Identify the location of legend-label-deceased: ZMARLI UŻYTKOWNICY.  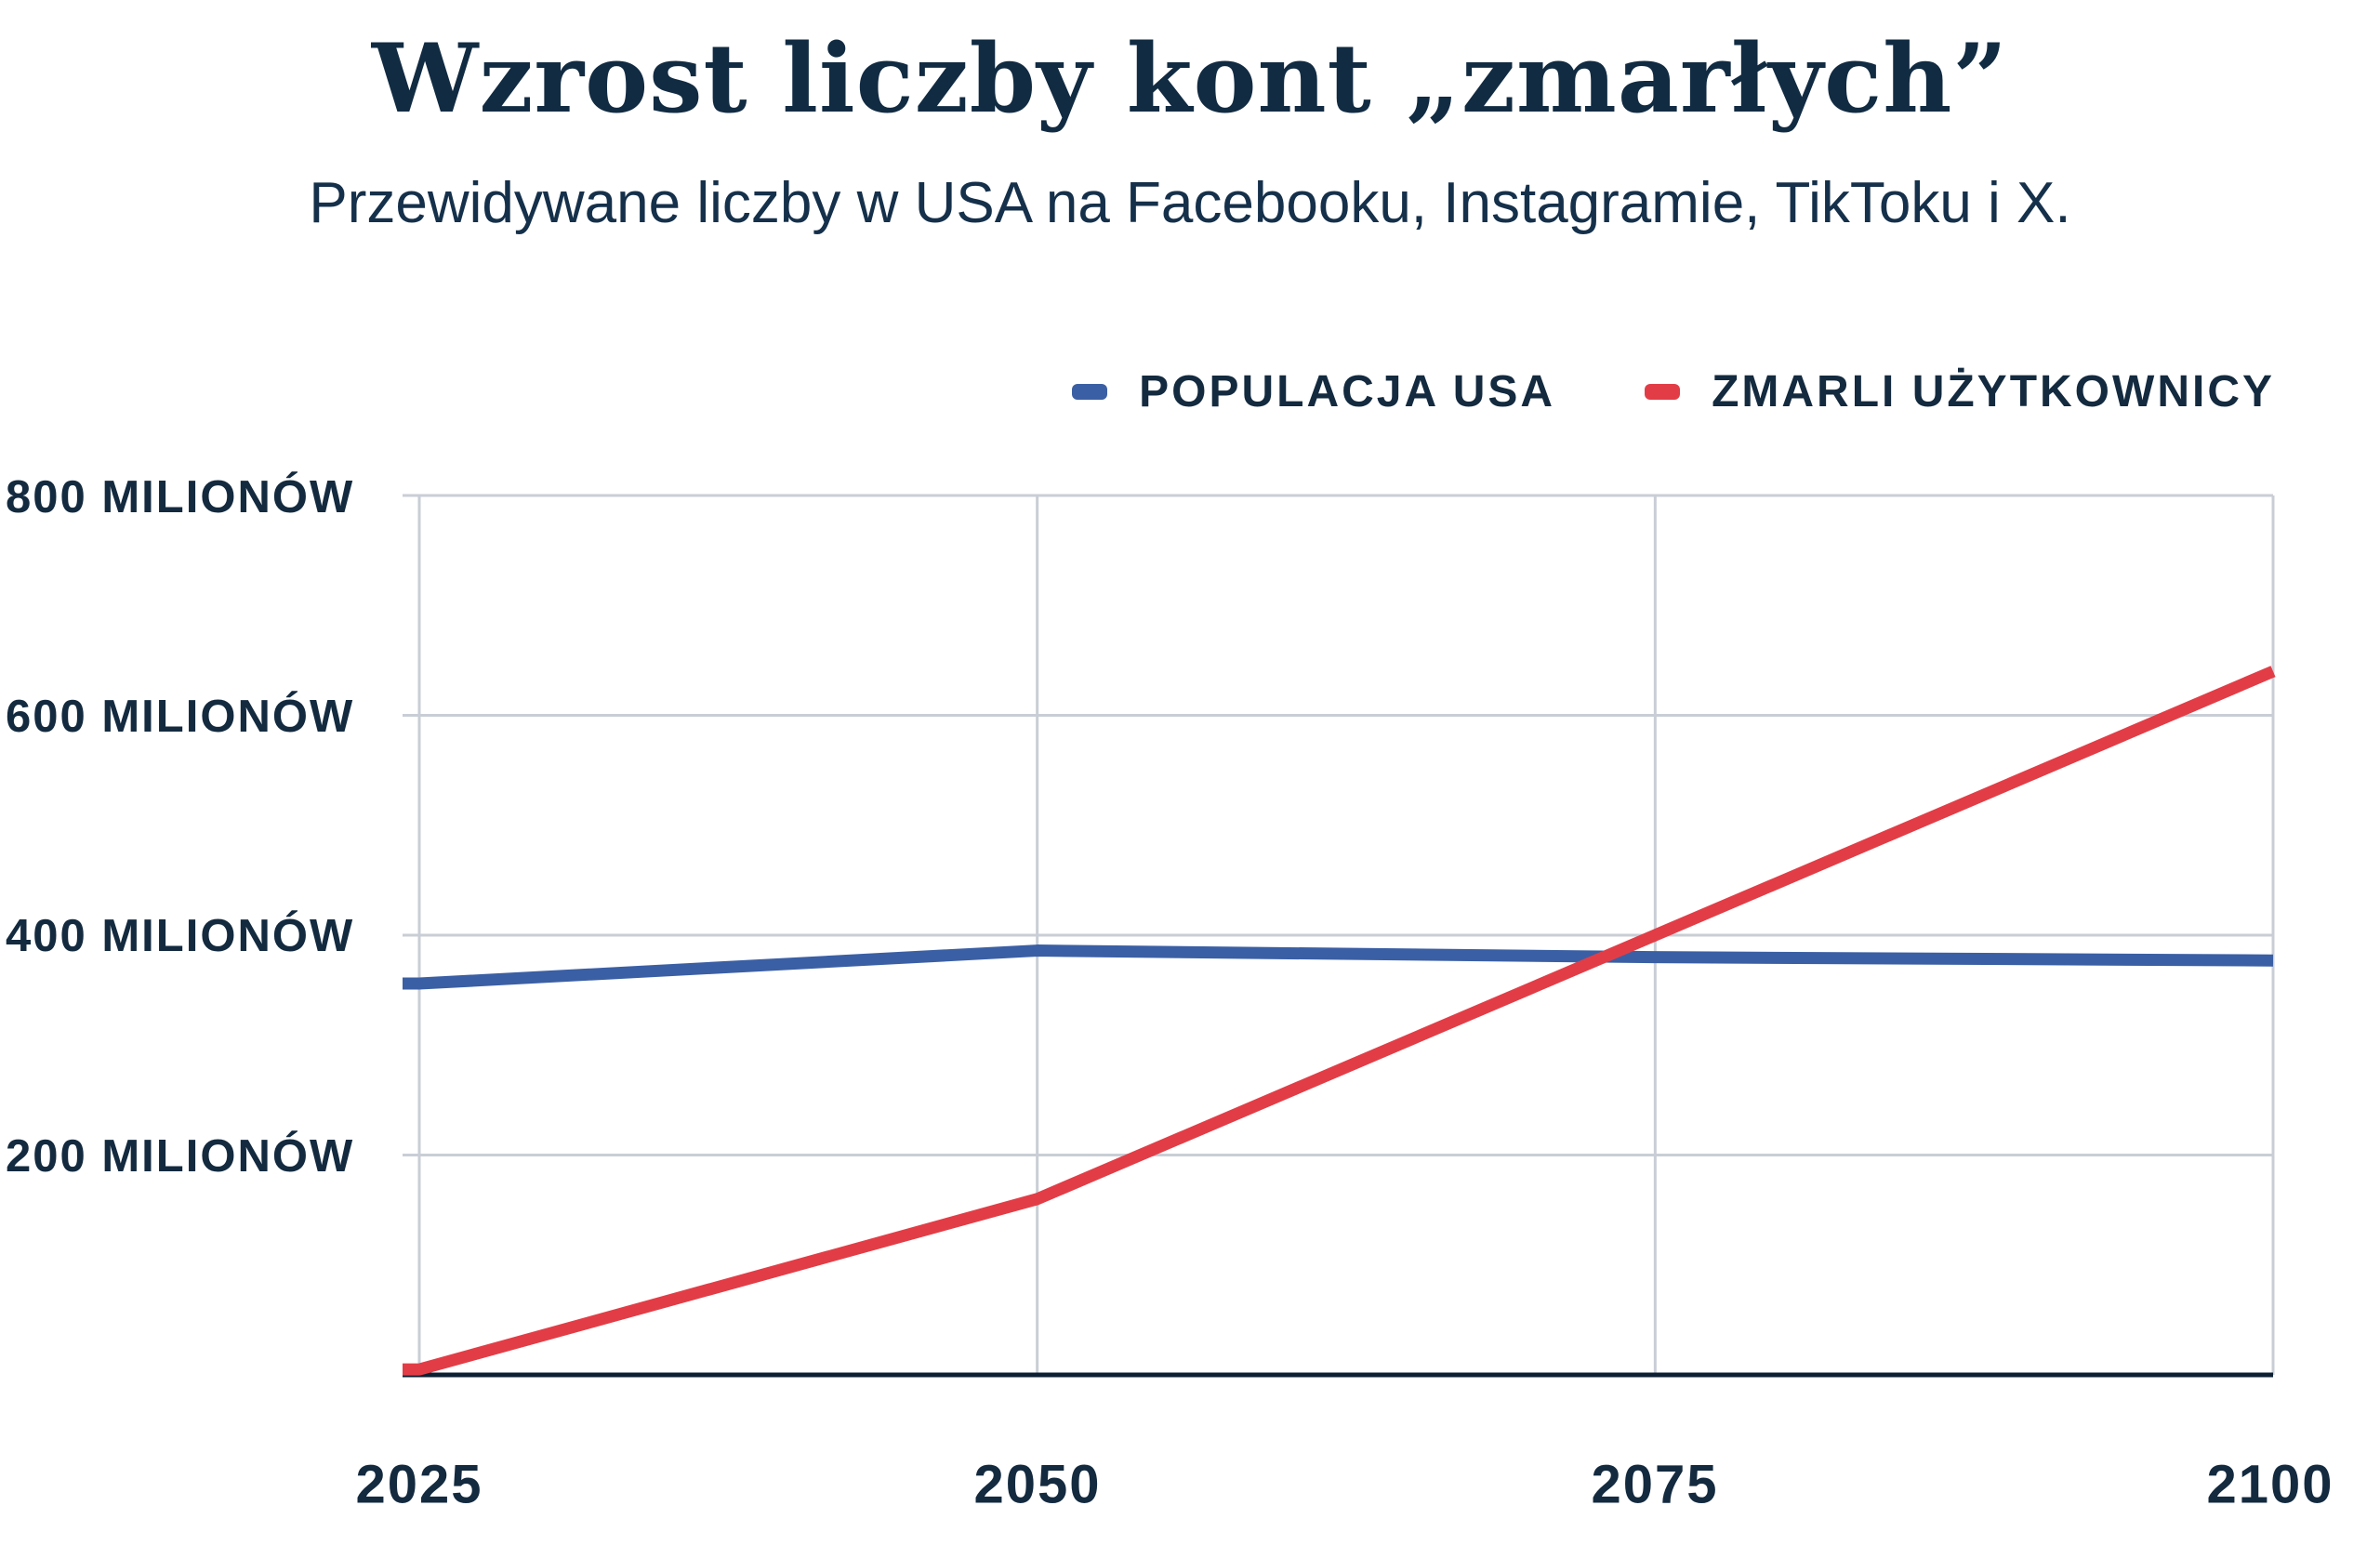
(1993, 392).